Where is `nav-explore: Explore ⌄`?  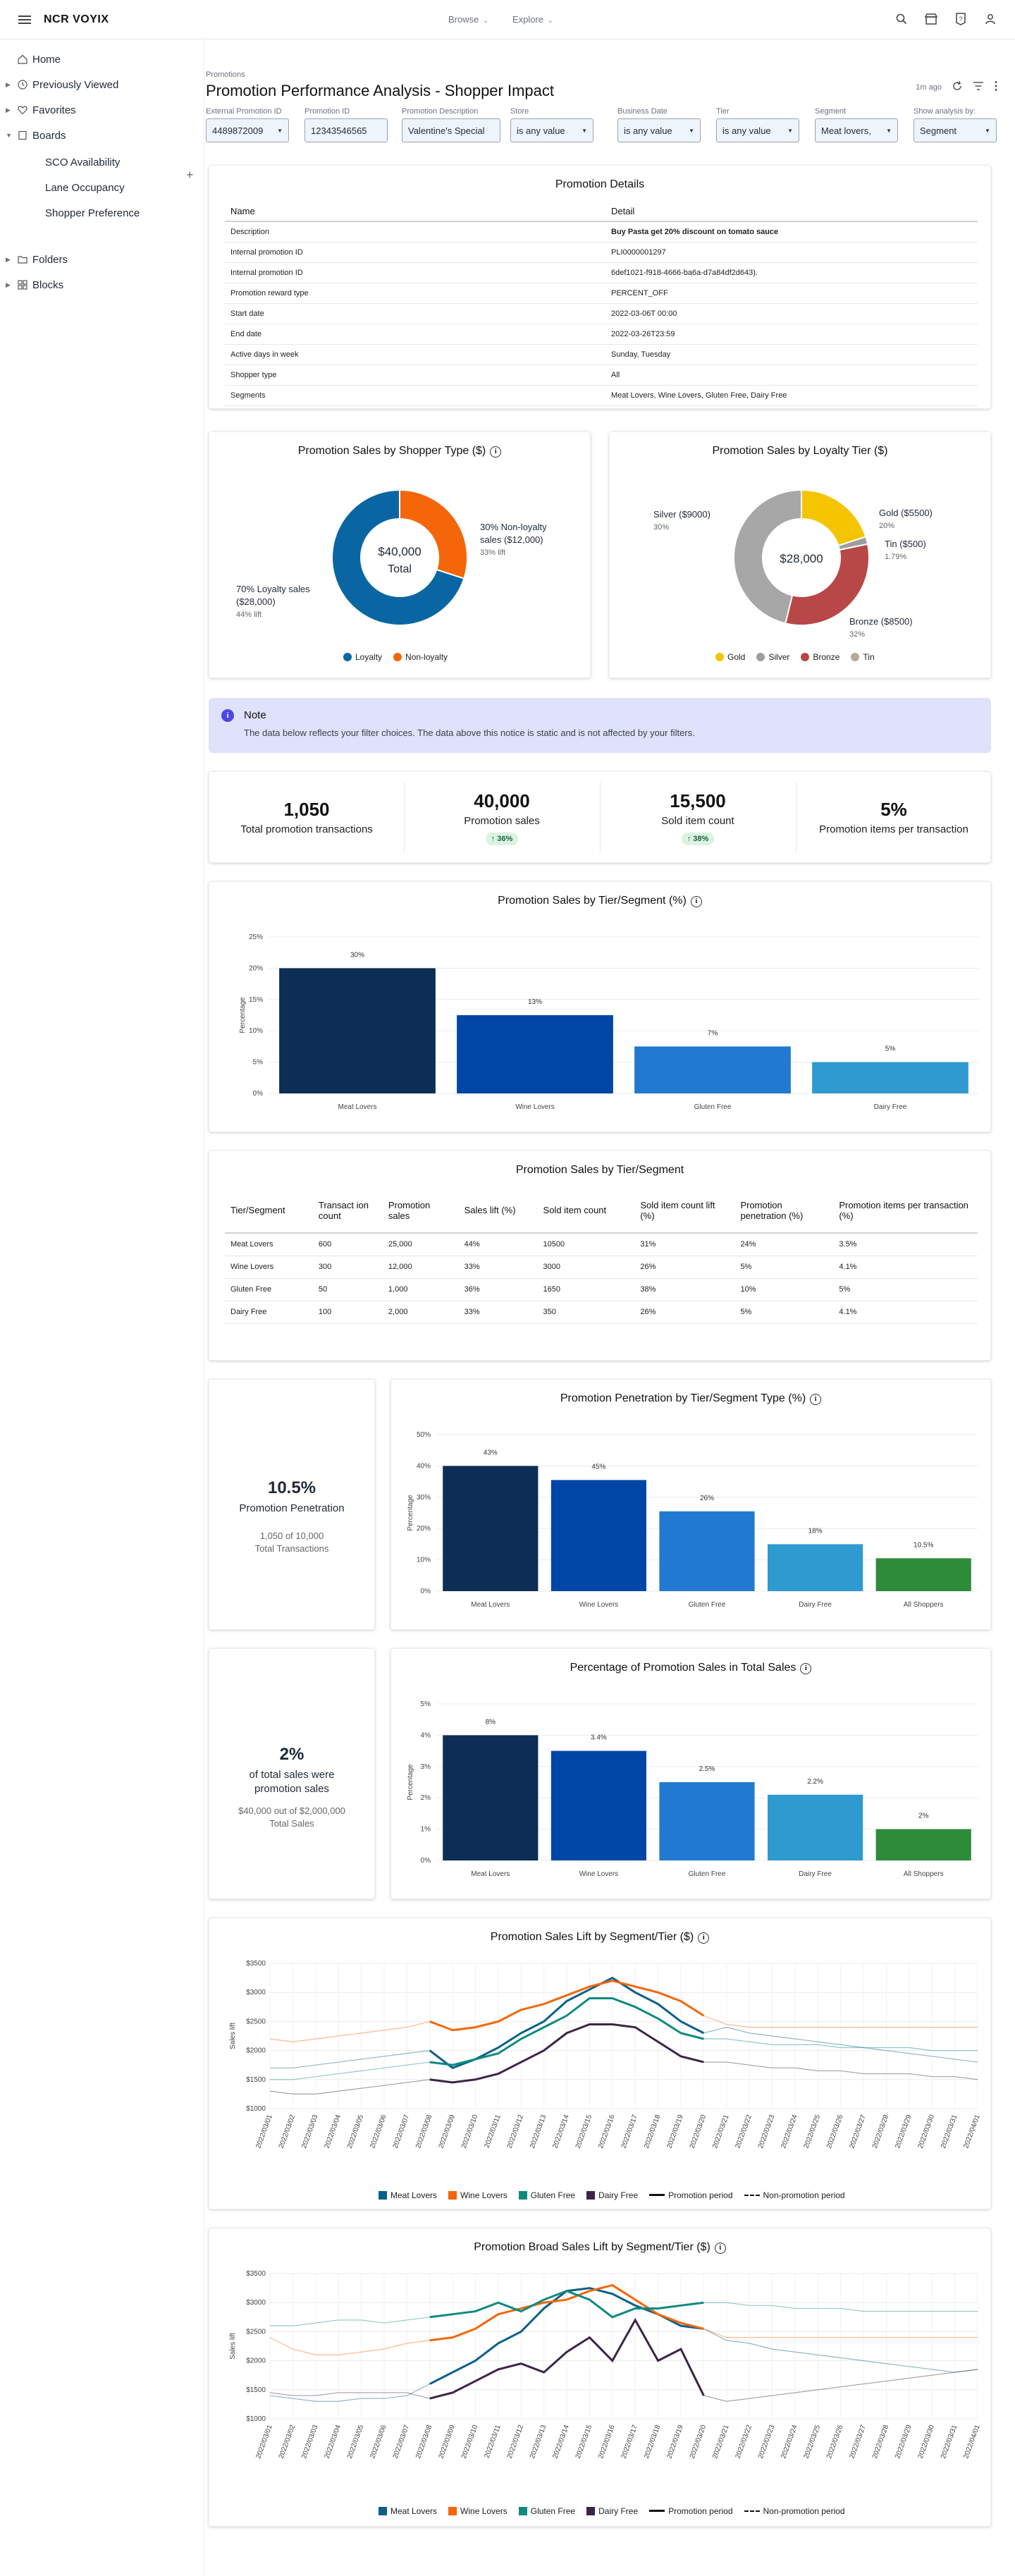
nav-explore: Explore ⌄ is located at coordinates (533, 19).